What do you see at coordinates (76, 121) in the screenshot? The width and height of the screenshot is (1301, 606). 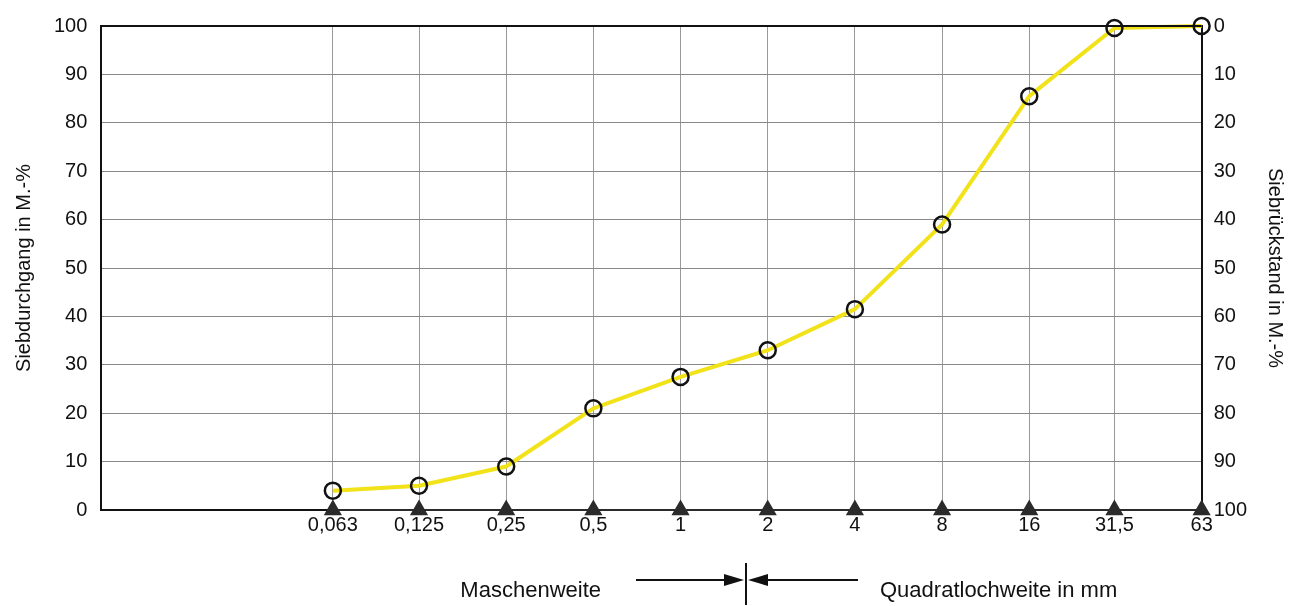 I see `y-tick-label: 80` at bounding box center [76, 121].